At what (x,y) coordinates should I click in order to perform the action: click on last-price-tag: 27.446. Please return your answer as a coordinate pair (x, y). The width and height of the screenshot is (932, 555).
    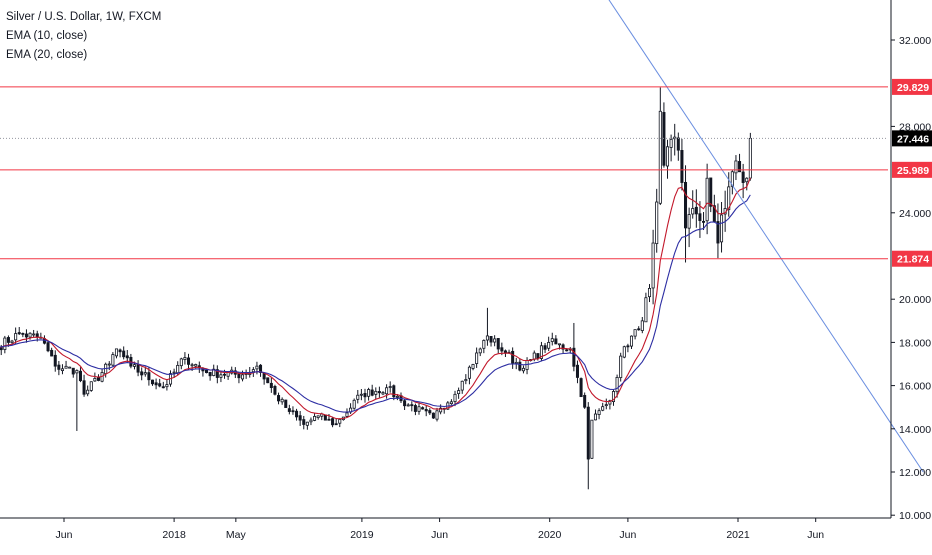
    Looking at the image, I should click on (912, 138).